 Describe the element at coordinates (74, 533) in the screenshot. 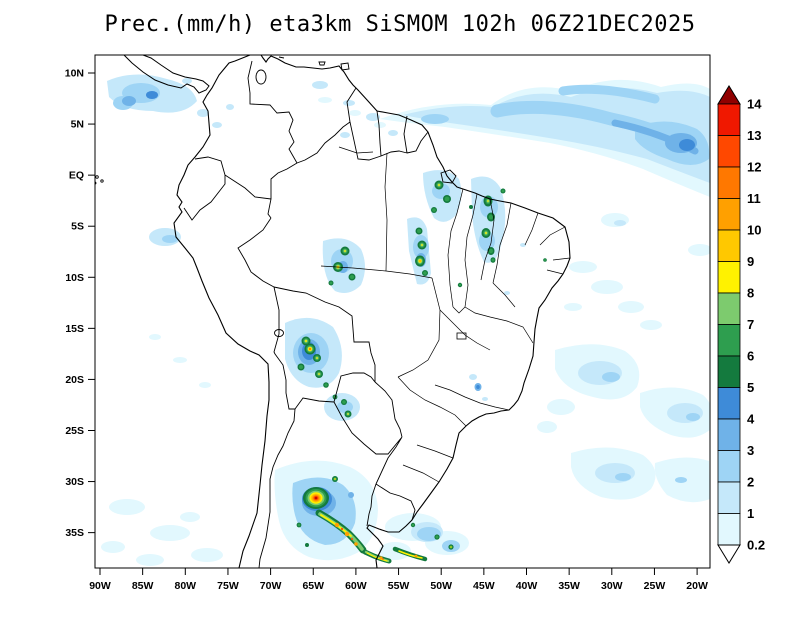

I see `lat-tick-label: 35S` at that location.